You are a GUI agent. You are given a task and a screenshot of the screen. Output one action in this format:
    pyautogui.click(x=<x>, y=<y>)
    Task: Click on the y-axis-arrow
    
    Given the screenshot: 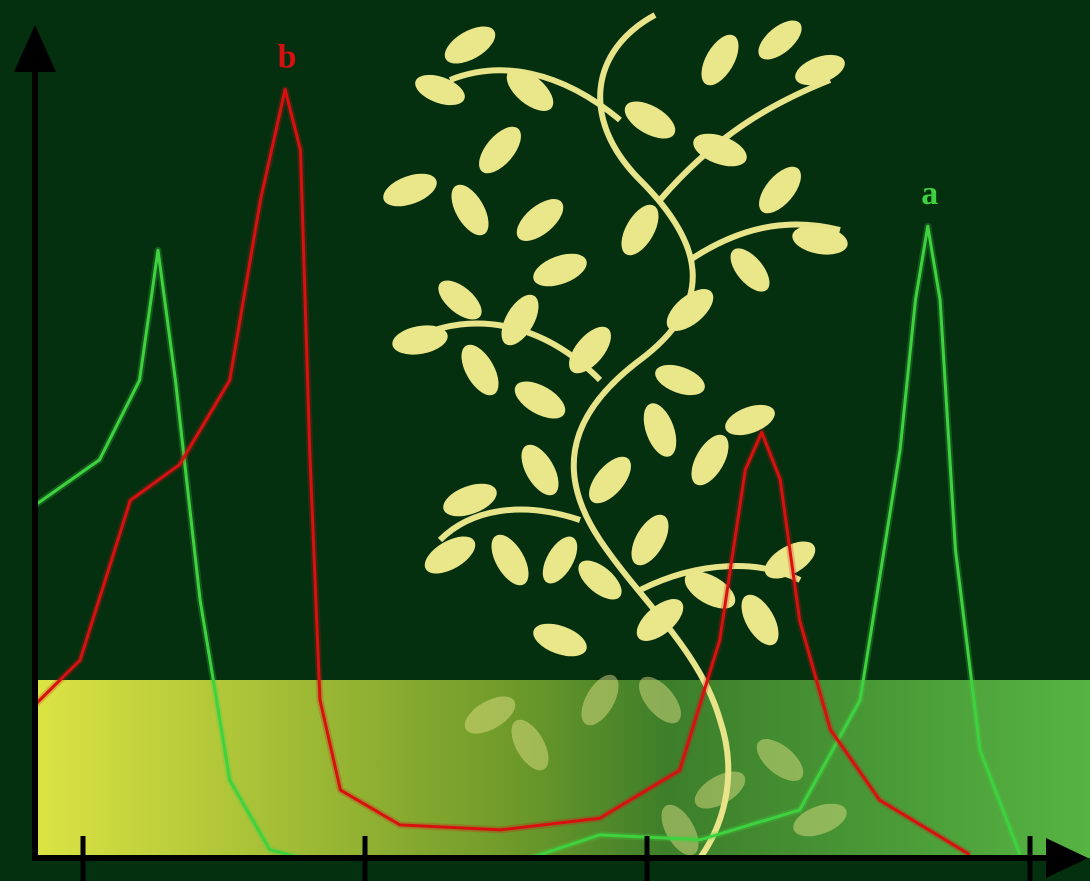 What is the action you would take?
    pyautogui.click(x=35, y=48)
    